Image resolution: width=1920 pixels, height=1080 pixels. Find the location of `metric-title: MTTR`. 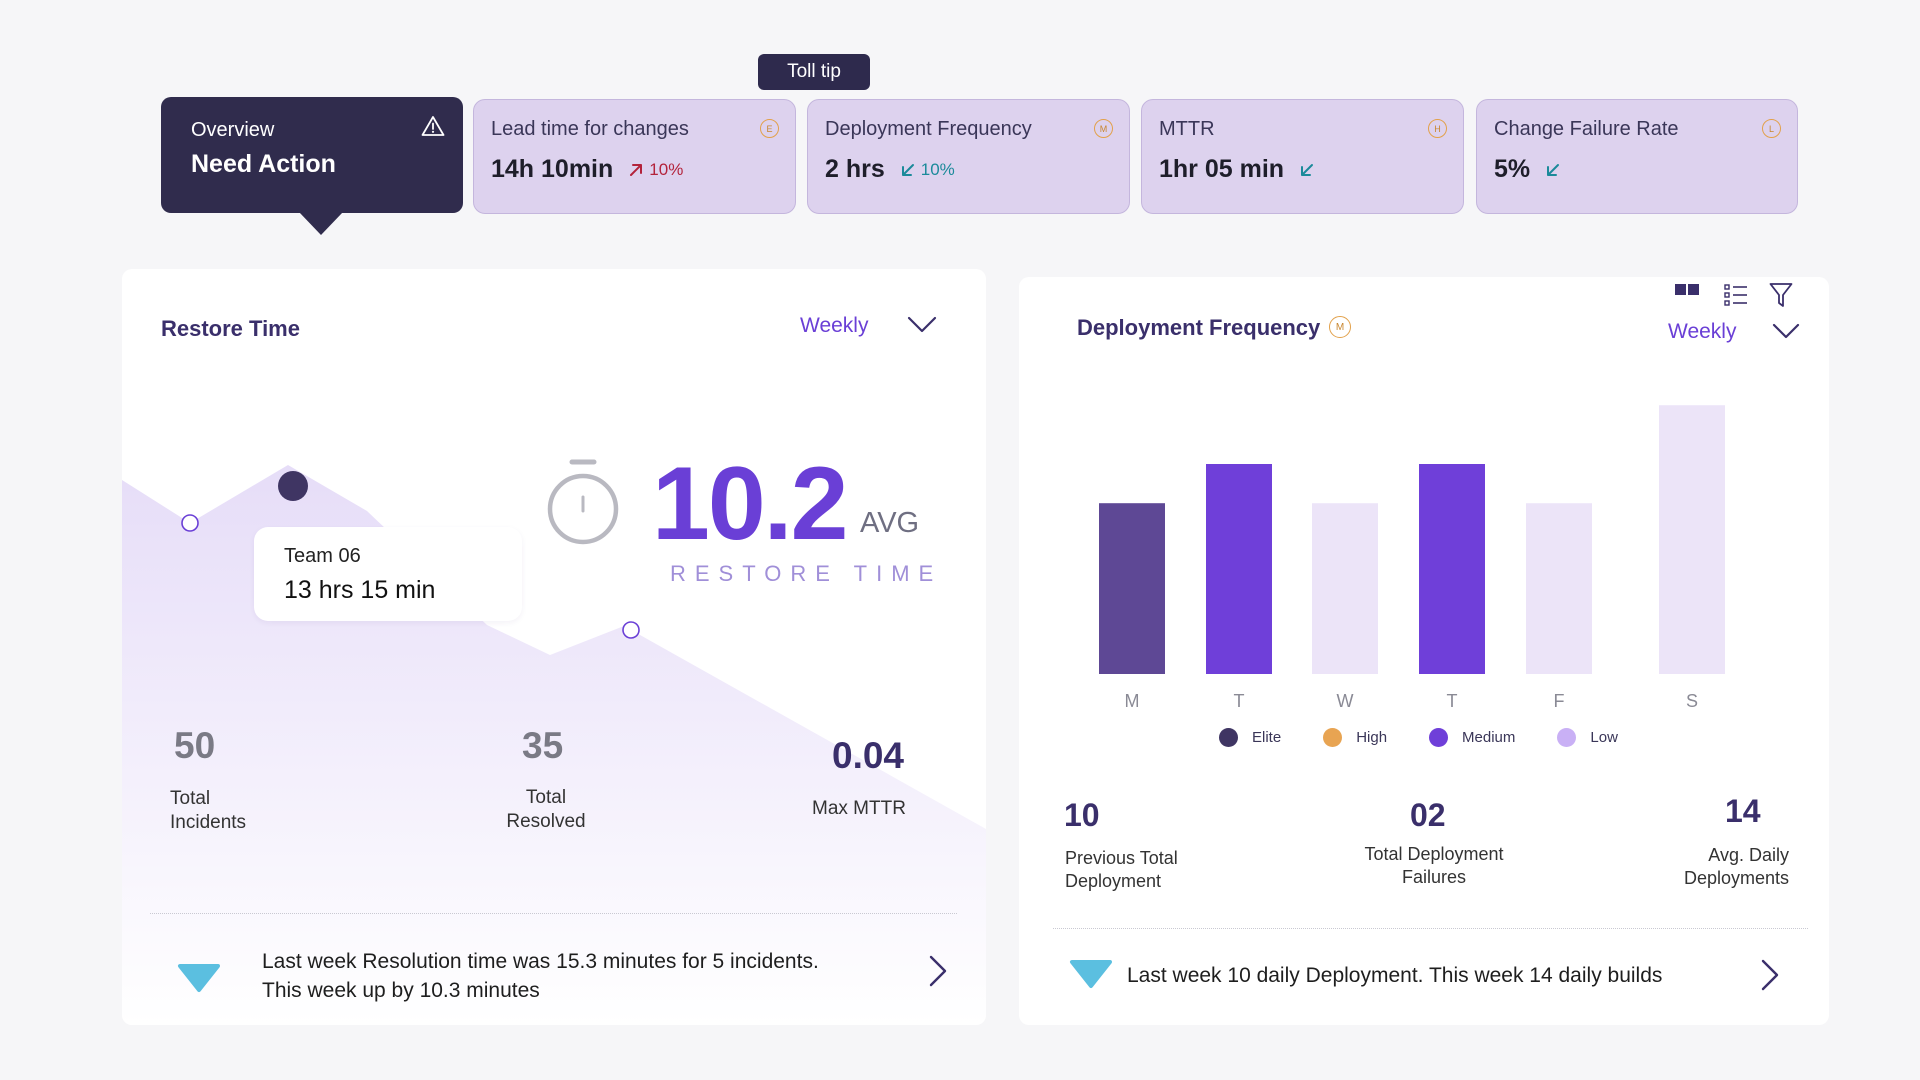

metric-title: MTTR is located at coordinates (1187, 129).